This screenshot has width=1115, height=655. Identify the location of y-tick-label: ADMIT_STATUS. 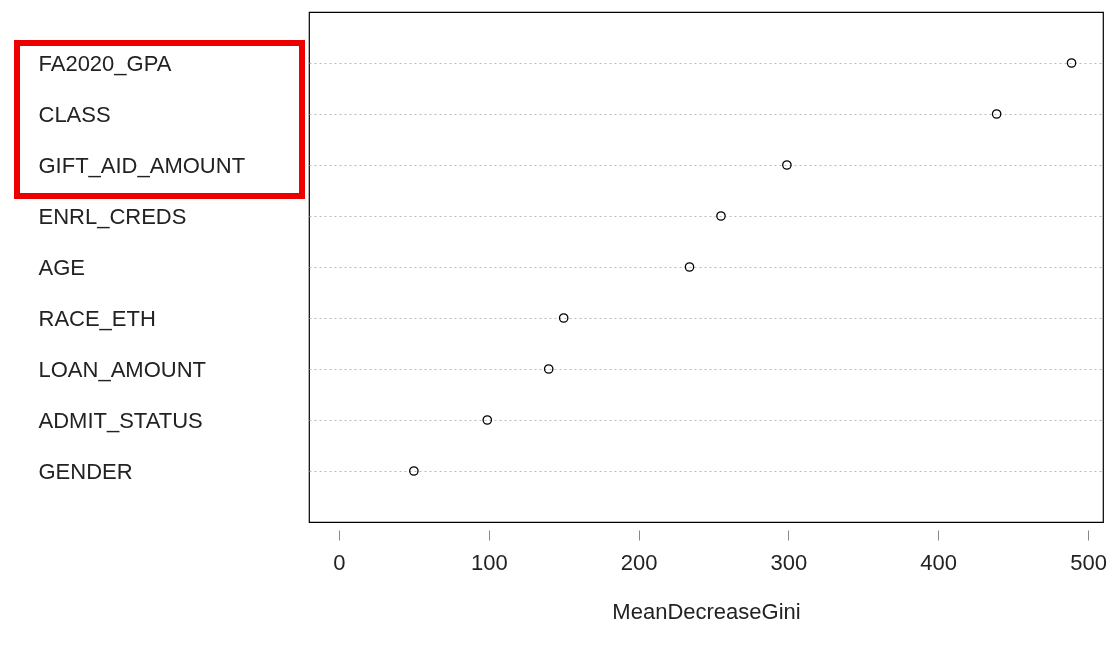
(120, 420).